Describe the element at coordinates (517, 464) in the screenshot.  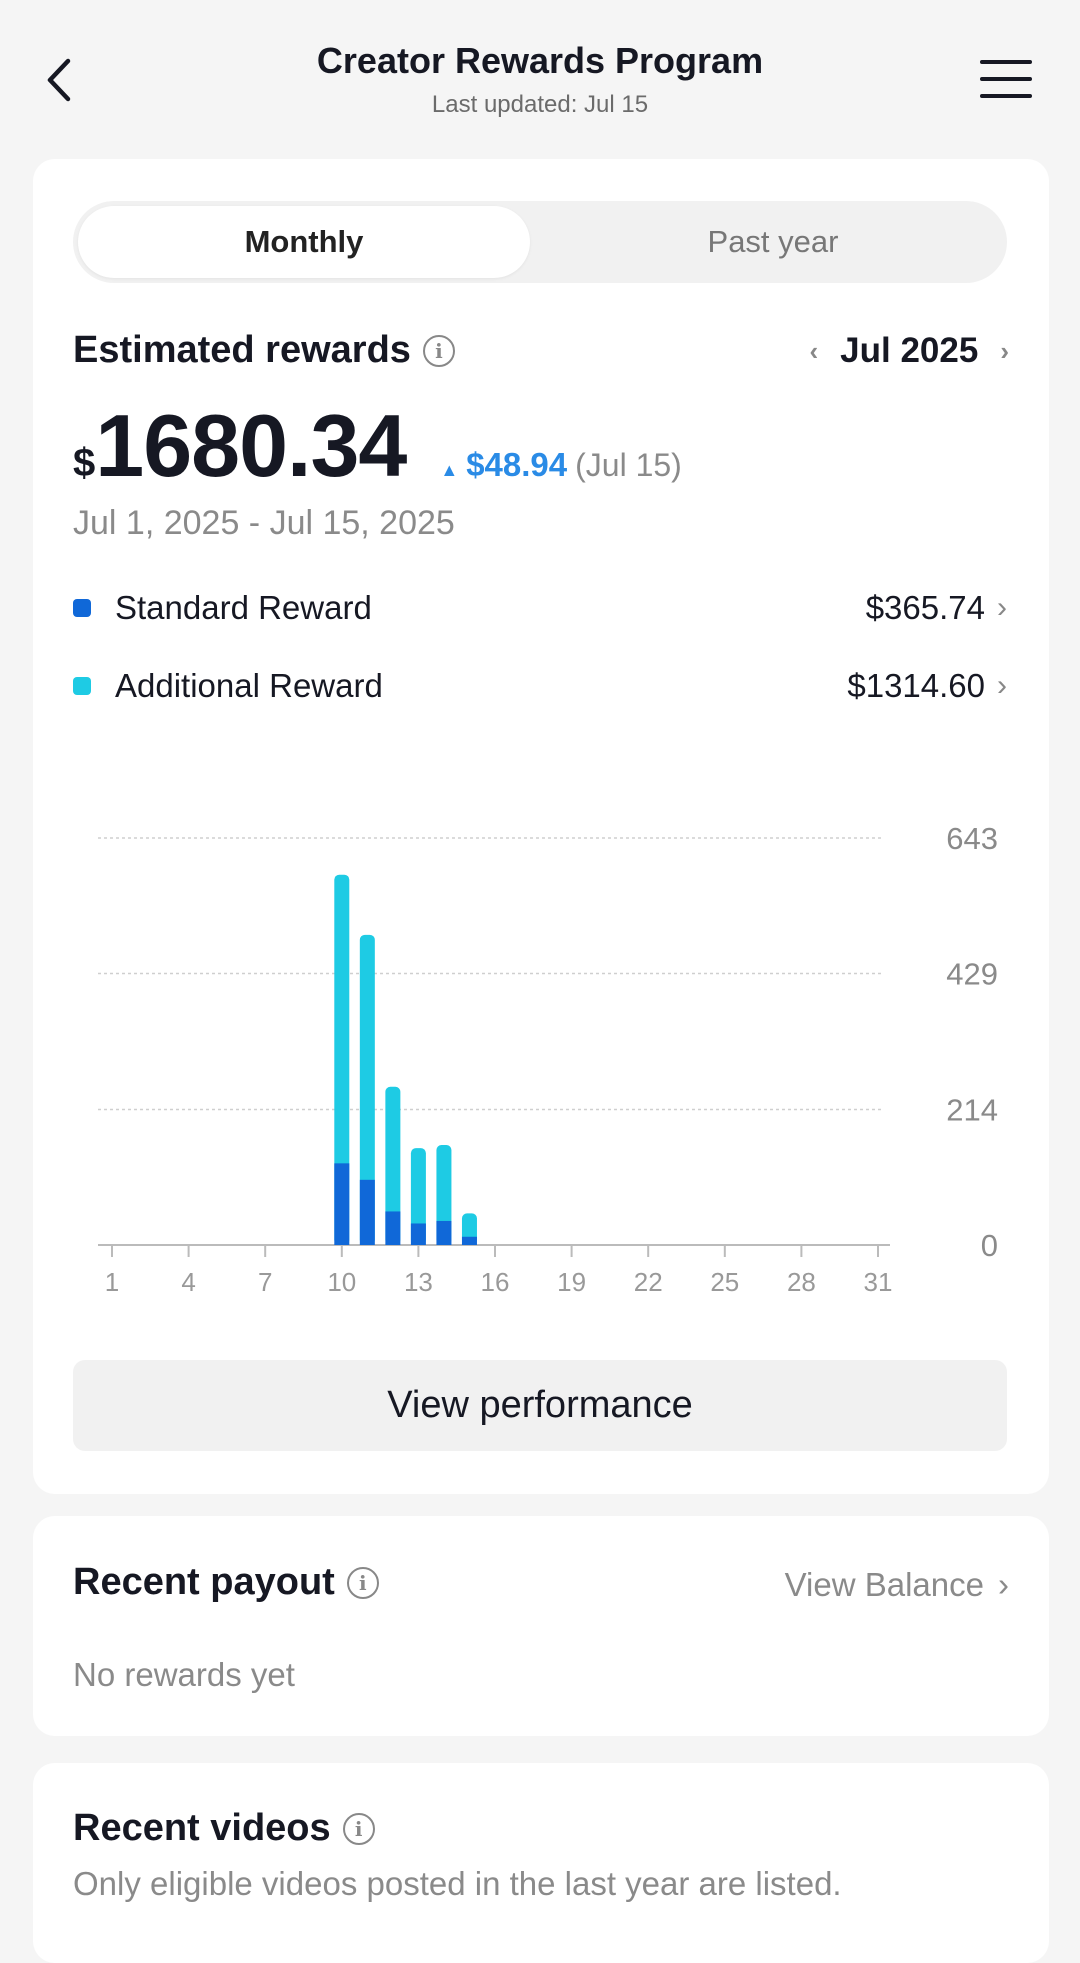
I see `delta-amount: $48.94` at that location.